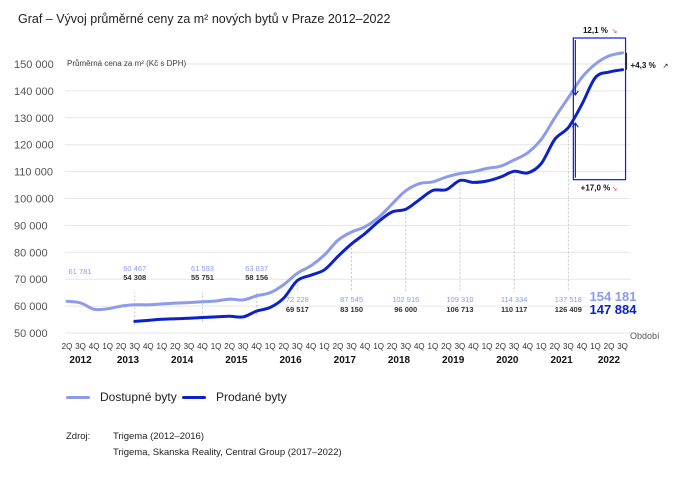 The image size is (676, 477). I want to click on data-label-prodane: 106 713, so click(459, 309).